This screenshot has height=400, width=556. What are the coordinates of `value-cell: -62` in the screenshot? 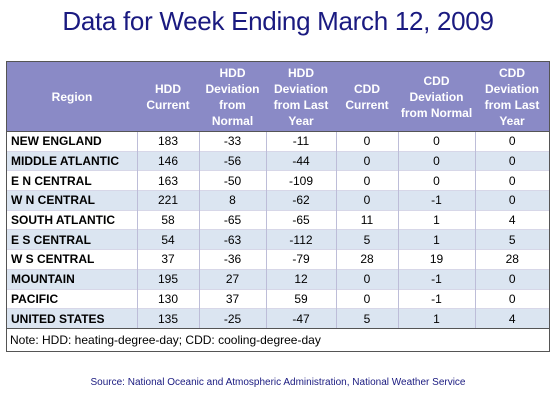 It's located at (301, 200).